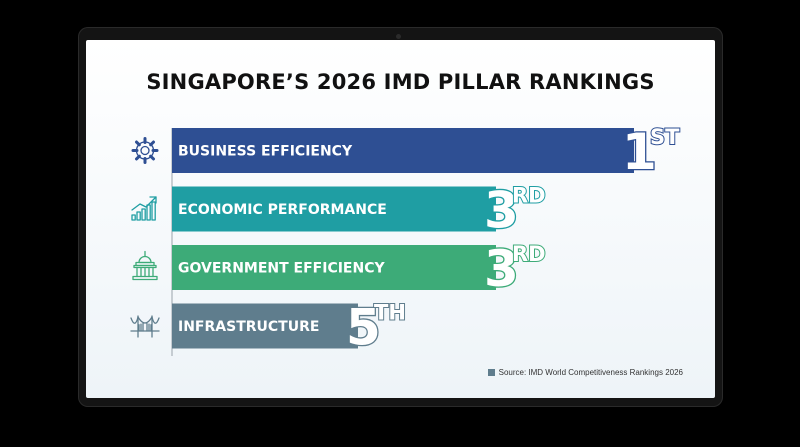 The width and height of the screenshot is (800, 447). What do you see at coordinates (363, 328) in the screenshot?
I see `rank-number: 5` at bounding box center [363, 328].